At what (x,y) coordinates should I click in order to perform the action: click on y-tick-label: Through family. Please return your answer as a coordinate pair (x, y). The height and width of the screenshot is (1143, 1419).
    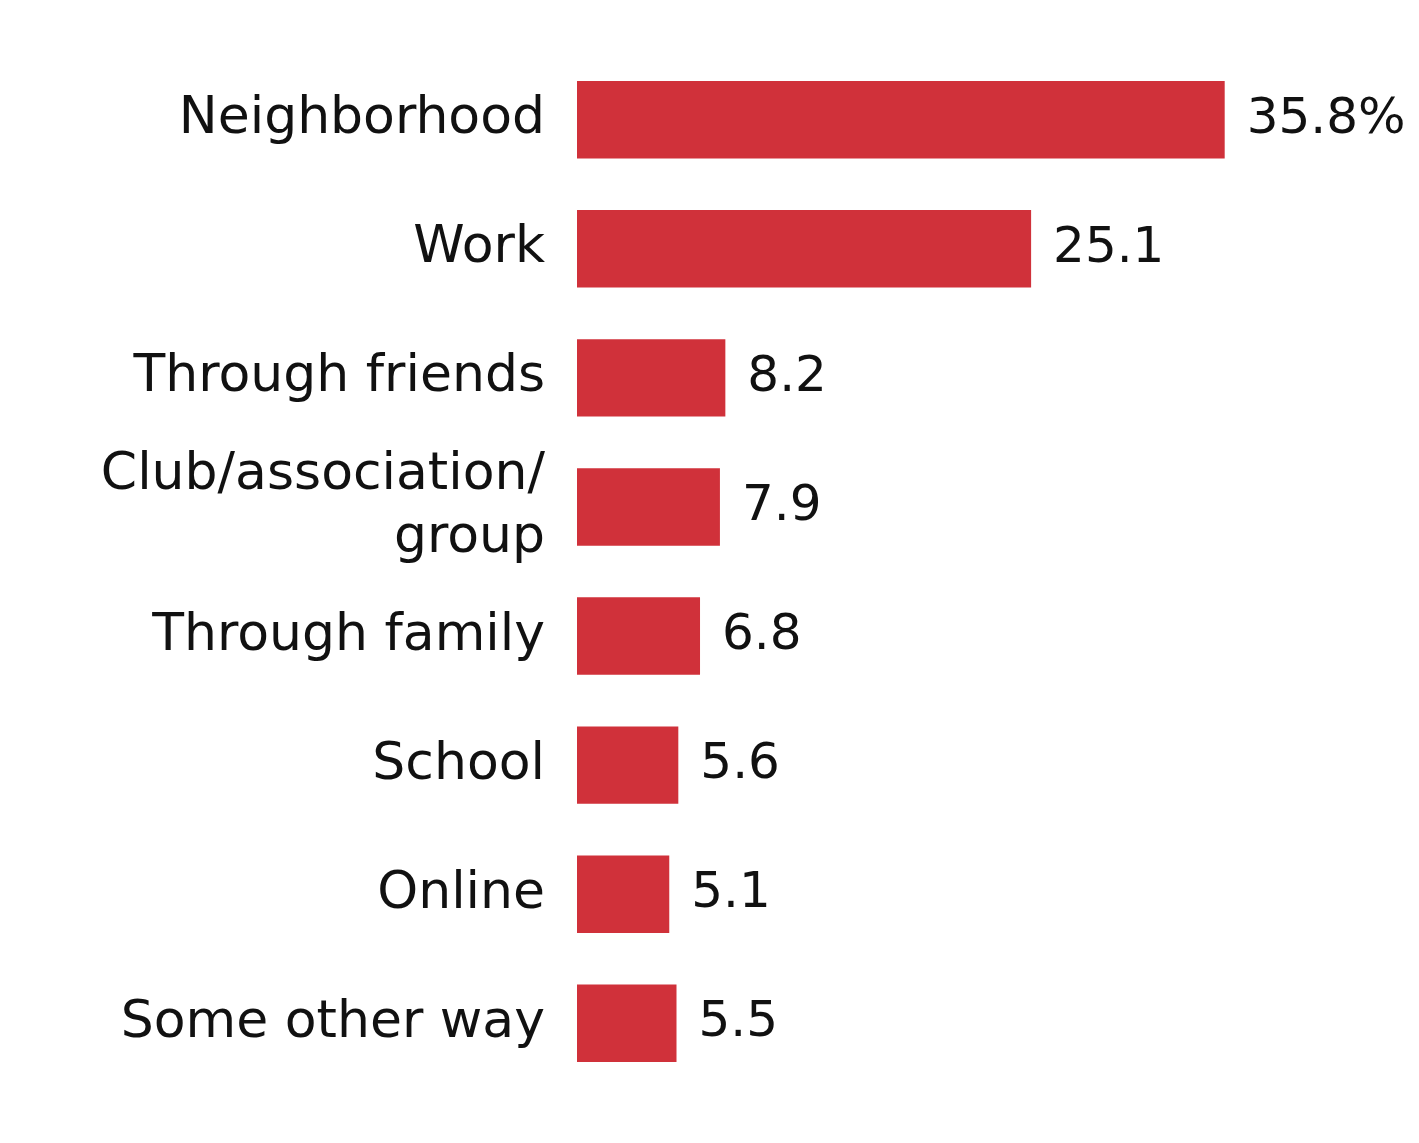
    Looking at the image, I should click on (348, 631).